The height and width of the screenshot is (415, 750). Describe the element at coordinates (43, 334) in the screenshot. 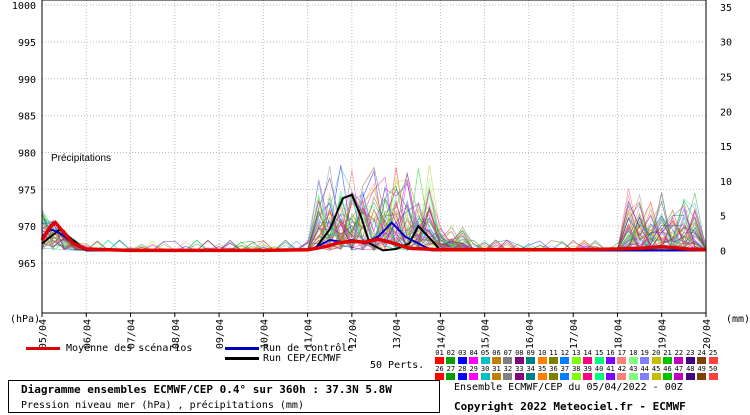

I see `x-tick-label: 05/04` at that location.